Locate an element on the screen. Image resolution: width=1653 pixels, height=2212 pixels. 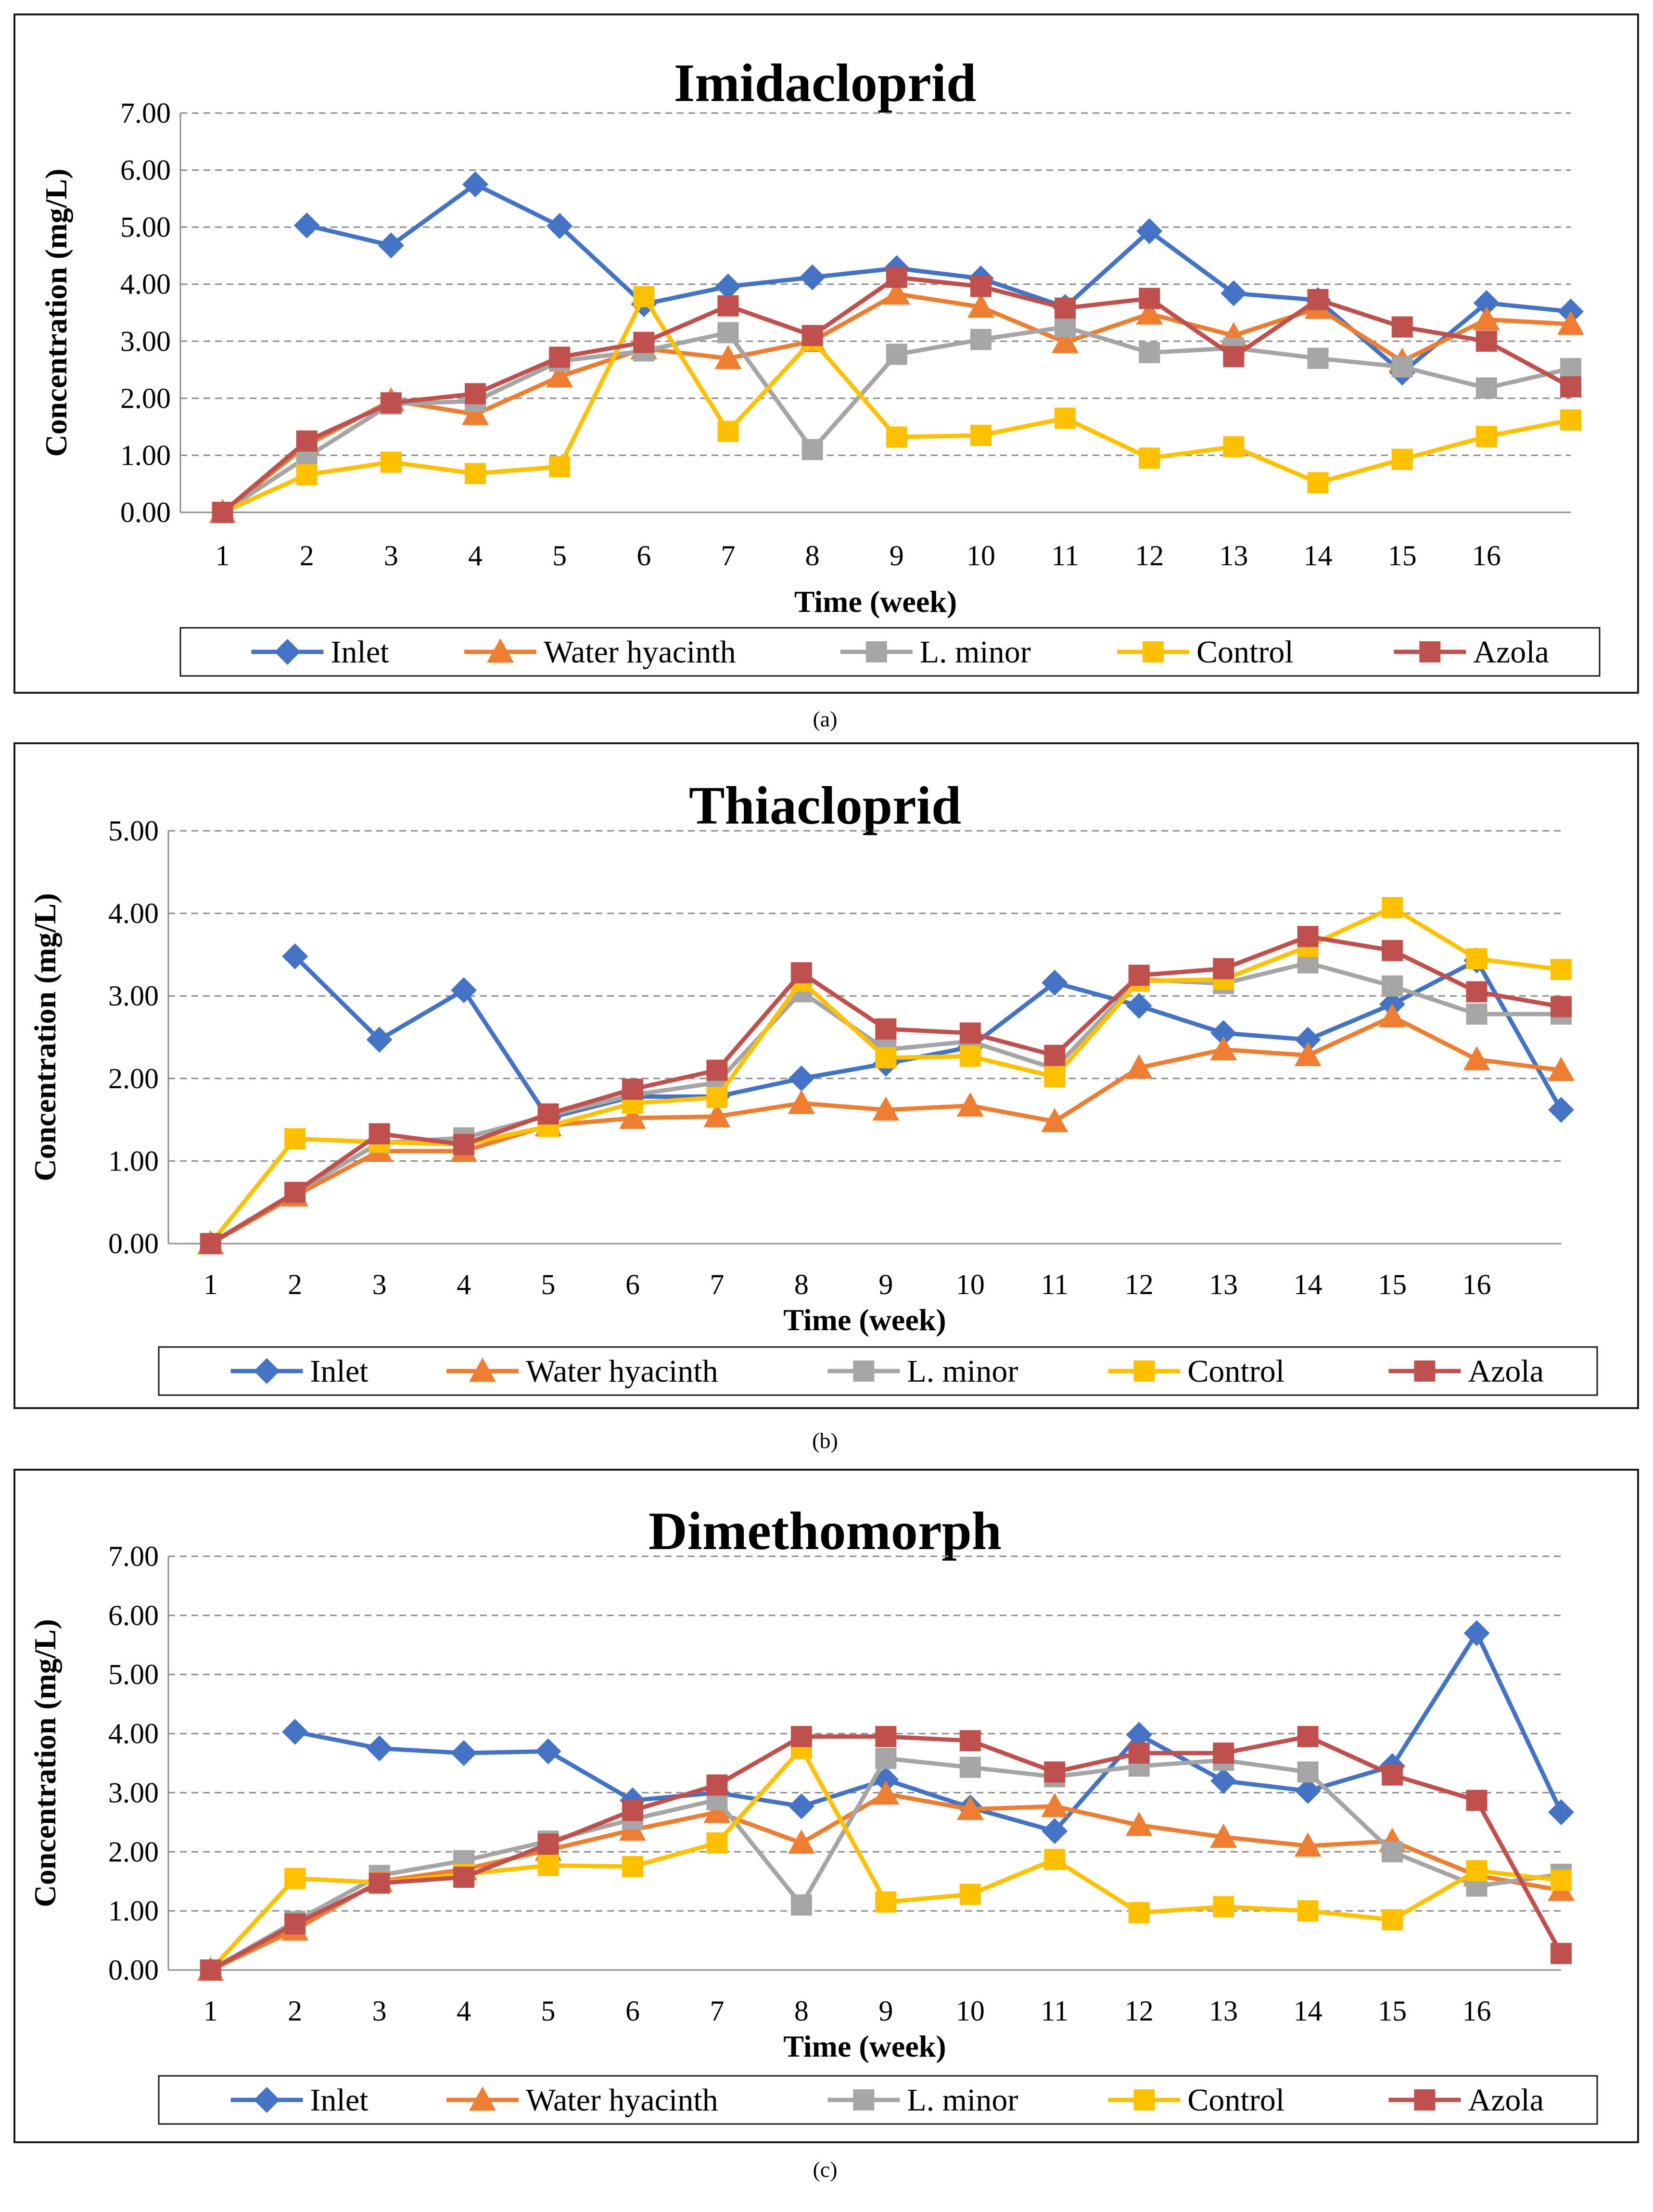
x-tick-label: 3 is located at coordinates (391, 556).